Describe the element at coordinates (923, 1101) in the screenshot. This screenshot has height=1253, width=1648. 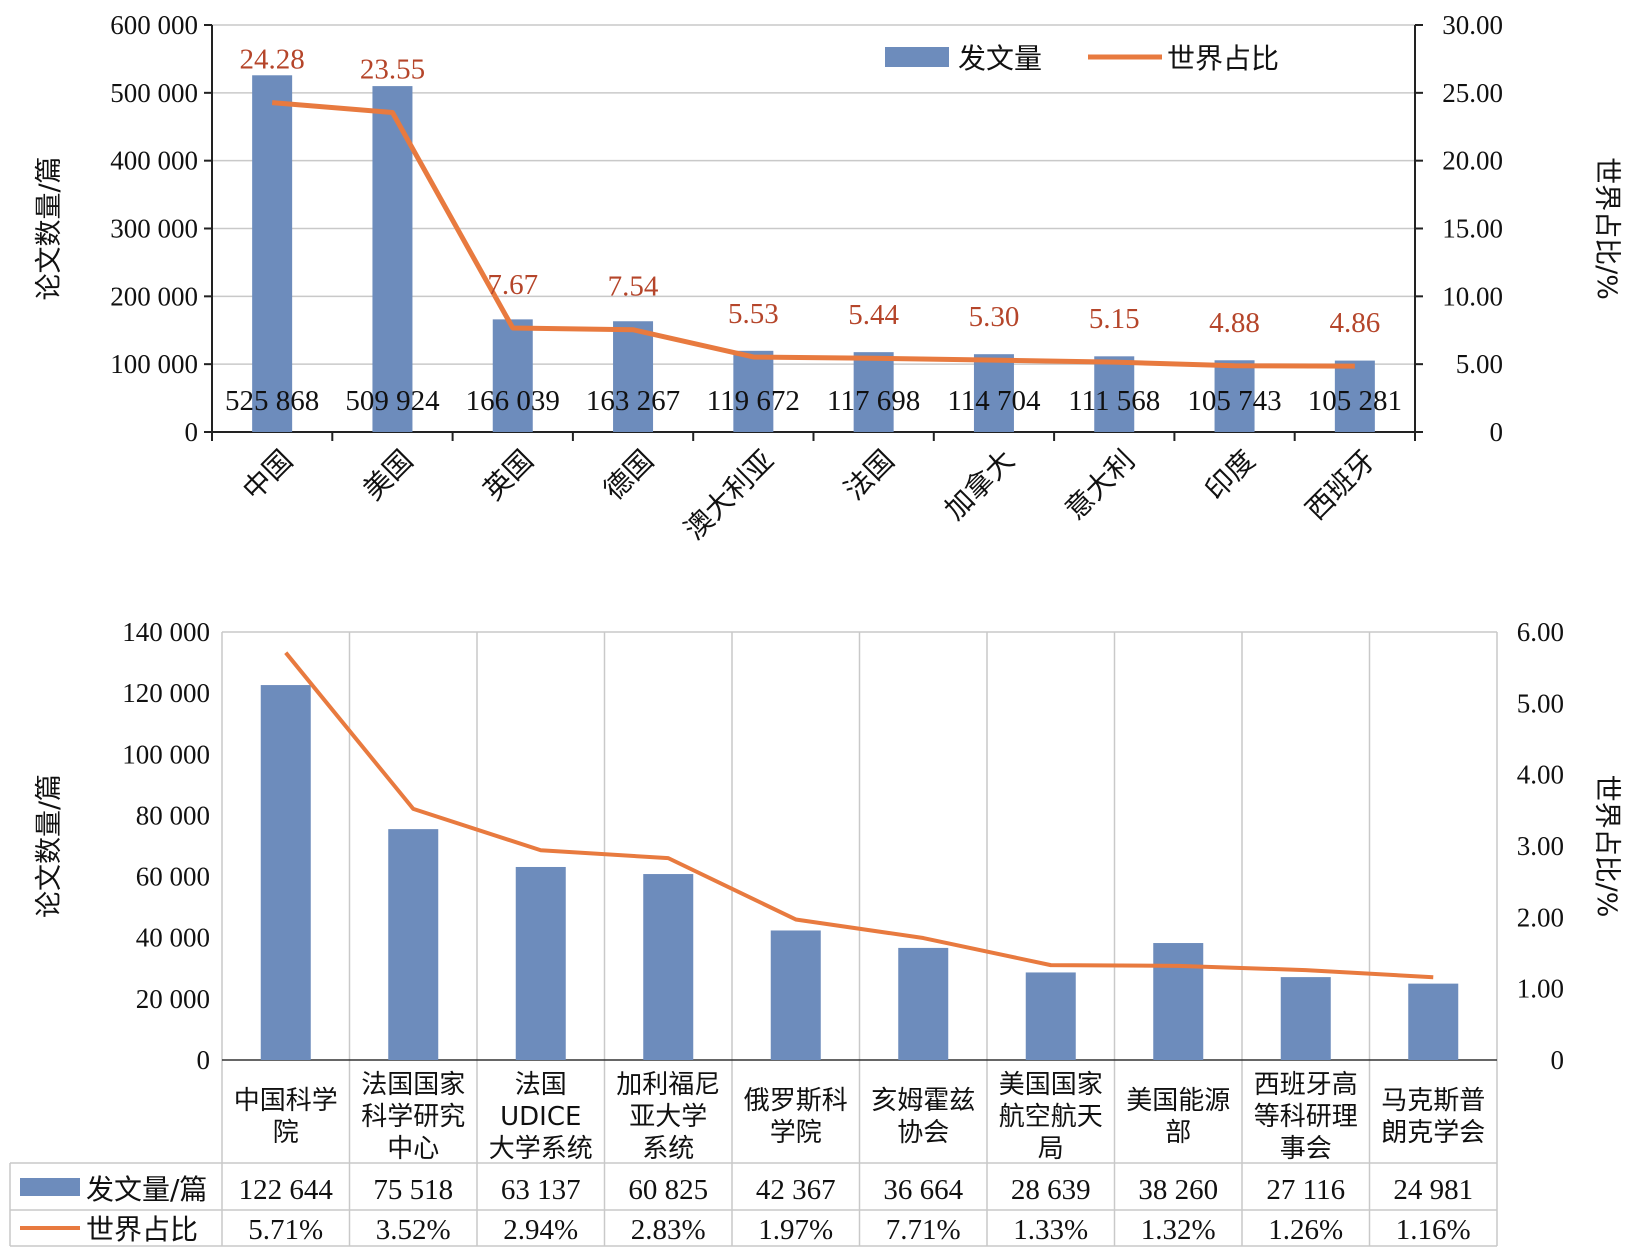
I see `category-label-line: 亥姆霍兹` at that location.